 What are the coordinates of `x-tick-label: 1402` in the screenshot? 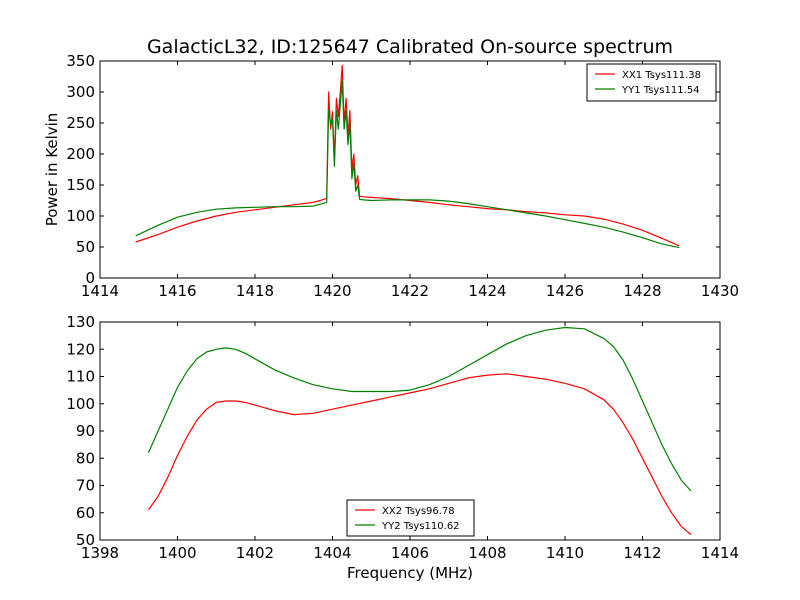 It's located at (255, 553).